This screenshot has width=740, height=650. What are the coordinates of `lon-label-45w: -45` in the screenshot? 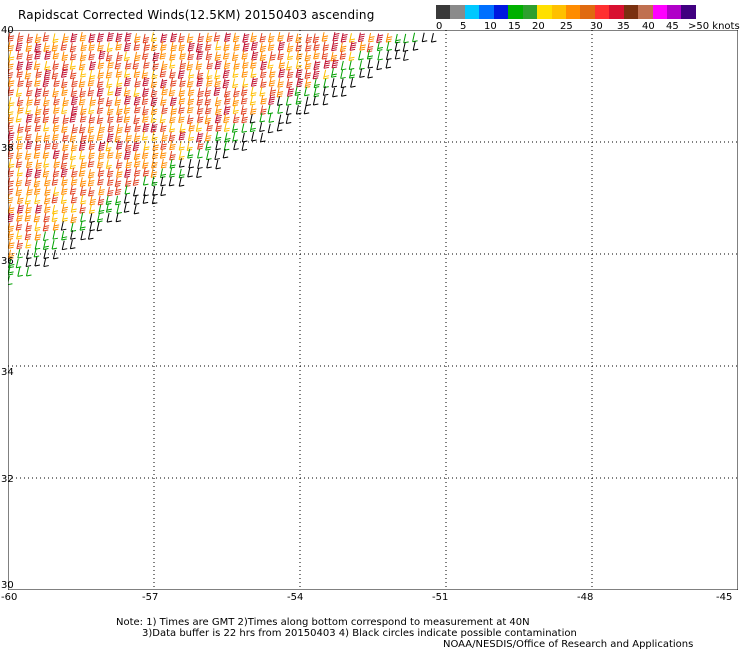 It's located at (724, 597).